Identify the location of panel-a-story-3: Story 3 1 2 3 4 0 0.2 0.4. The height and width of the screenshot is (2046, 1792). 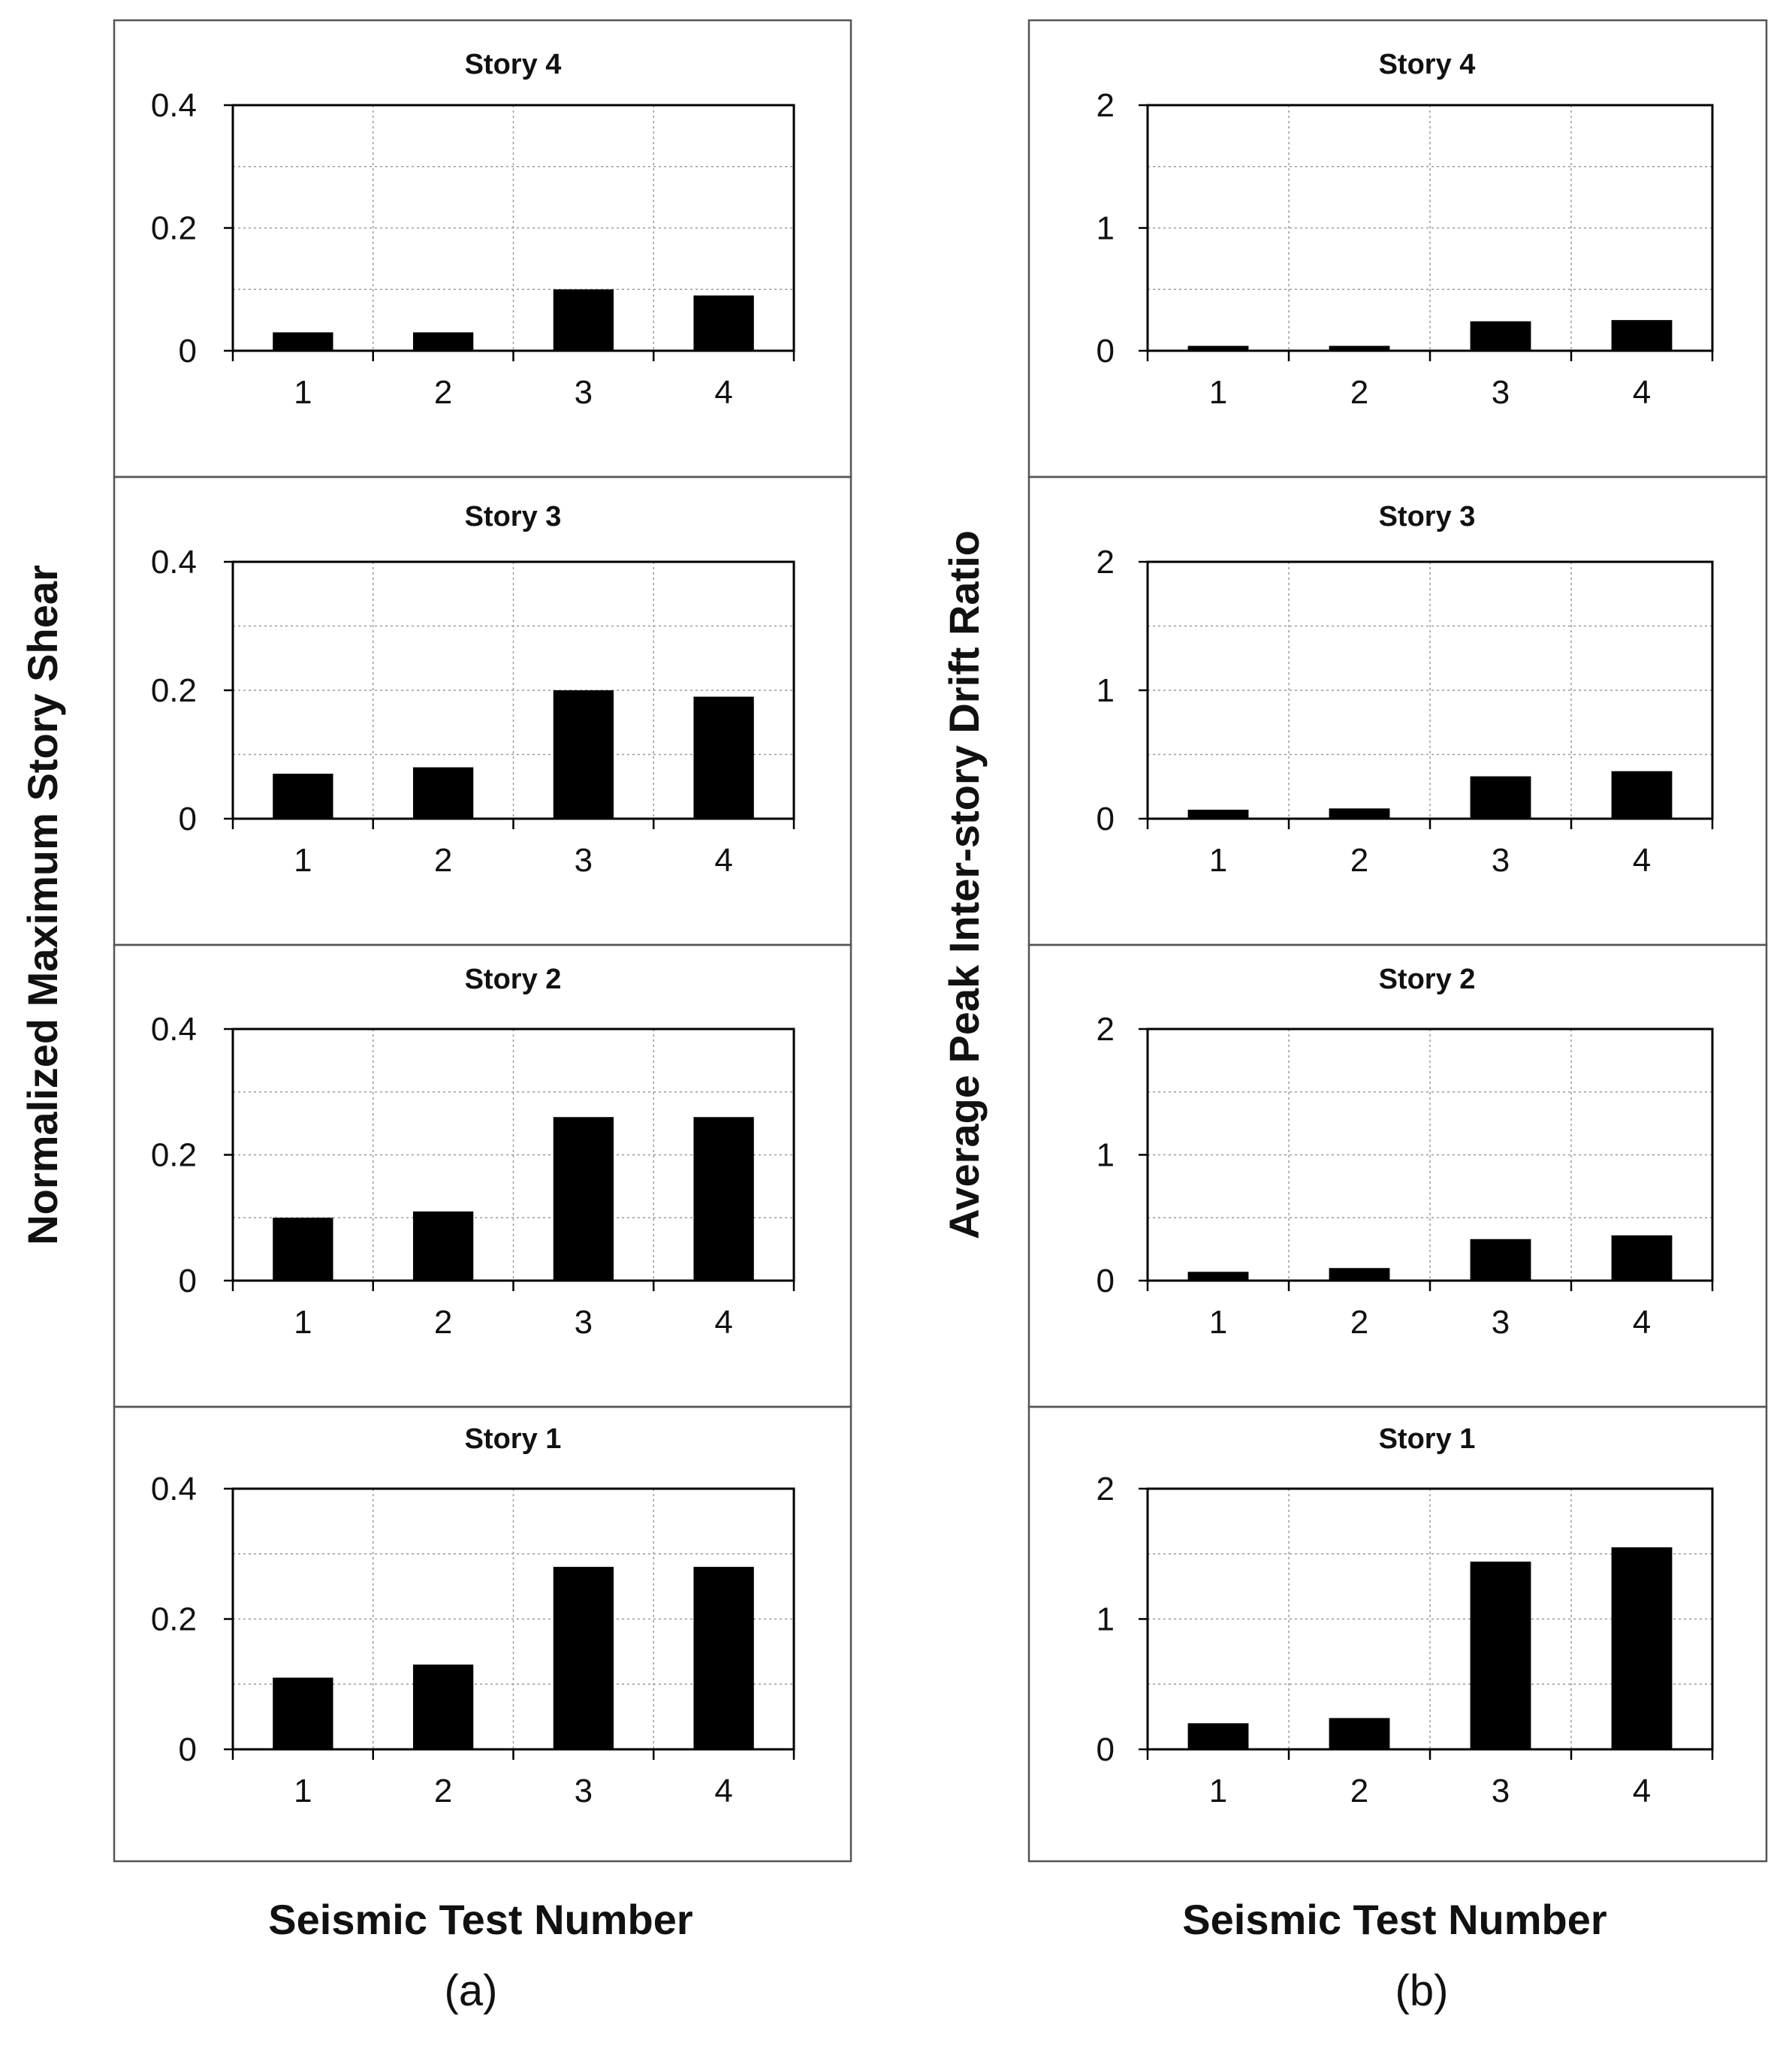
(482, 710).